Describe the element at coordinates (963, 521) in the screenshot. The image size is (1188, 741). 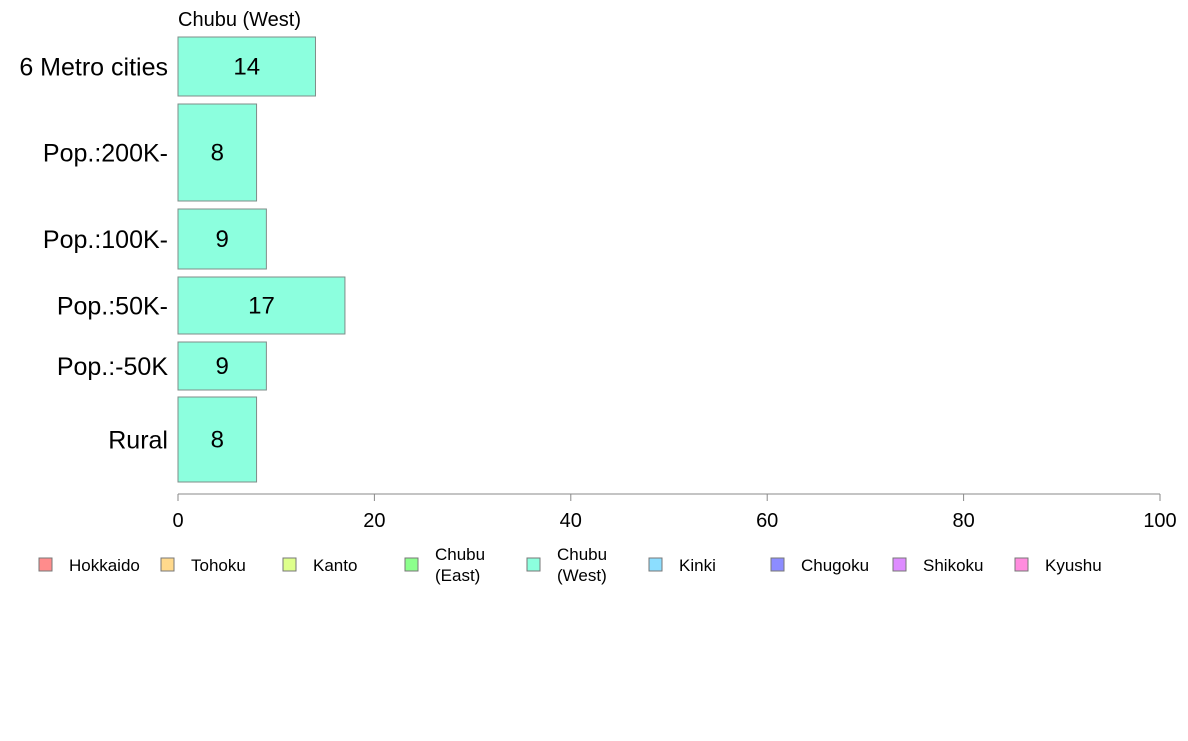
I see `x-tick-label: 80` at that location.